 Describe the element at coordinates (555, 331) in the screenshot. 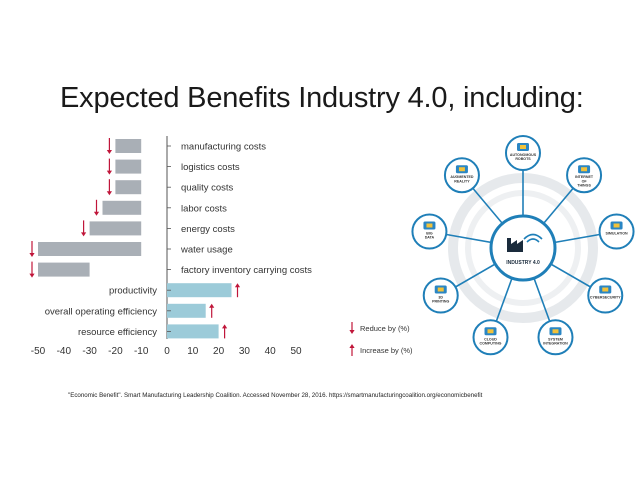

I see `gears-icon` at that location.